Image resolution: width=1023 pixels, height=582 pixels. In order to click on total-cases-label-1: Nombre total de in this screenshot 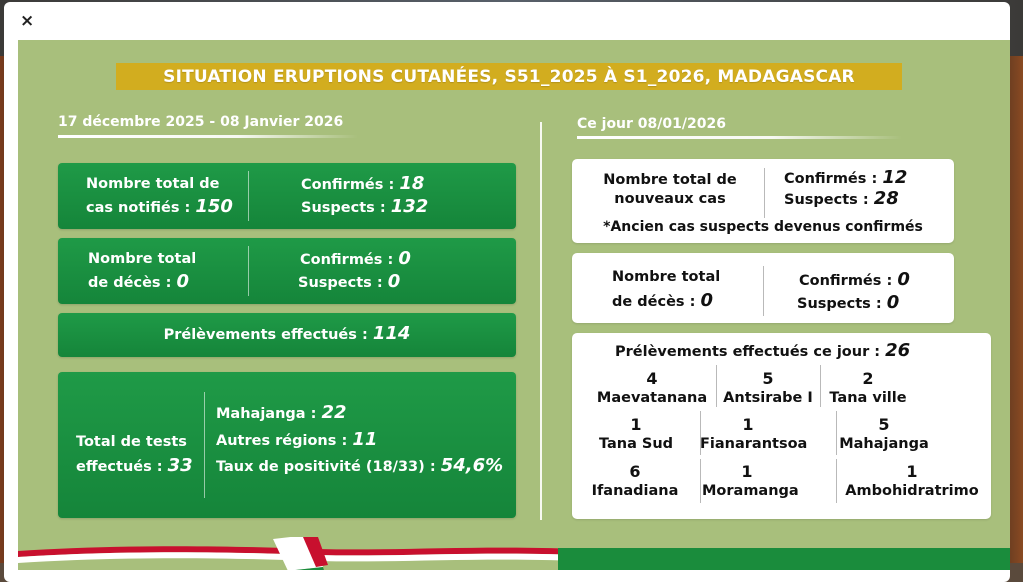, I will do `click(153, 184)`.